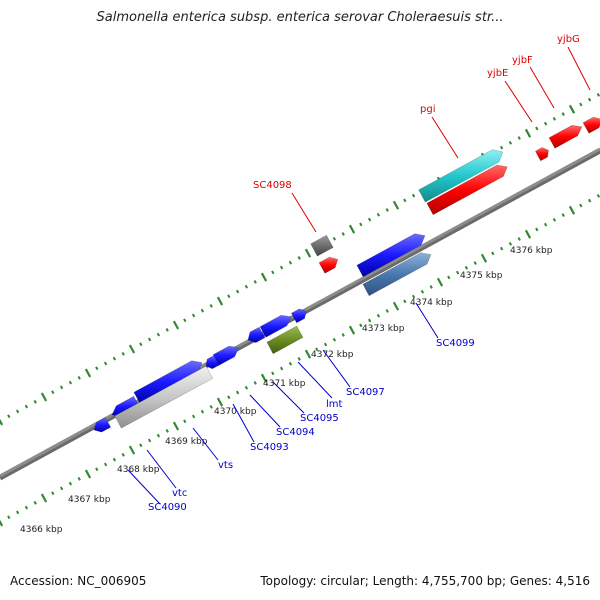 This screenshot has height=600, width=600. What do you see at coordinates (89, 500) in the screenshot?
I see `kbp-label: 4367 kbp` at bounding box center [89, 500].